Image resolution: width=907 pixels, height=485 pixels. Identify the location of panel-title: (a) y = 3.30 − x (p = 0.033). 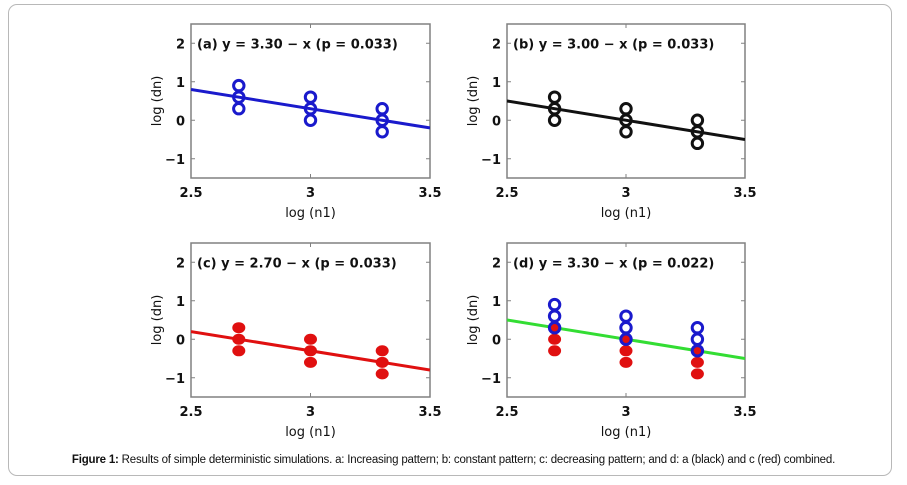
(297, 44).